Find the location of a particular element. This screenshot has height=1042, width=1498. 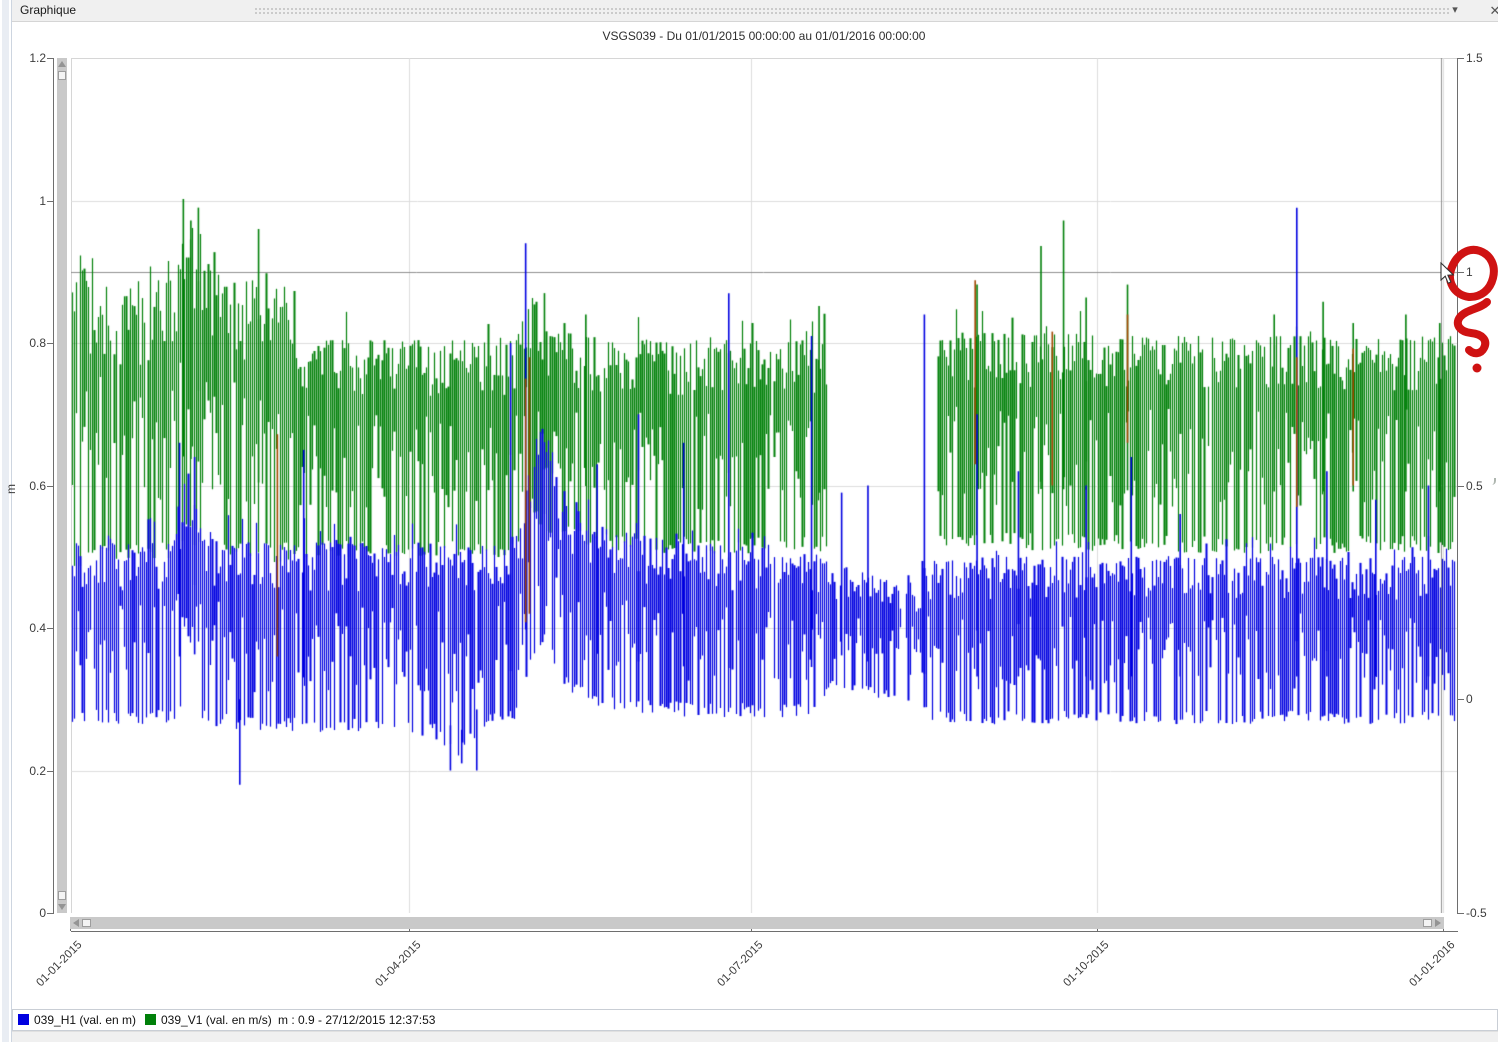

x-axis-tick-label: 01-10-2015 is located at coordinates (1086, 964).